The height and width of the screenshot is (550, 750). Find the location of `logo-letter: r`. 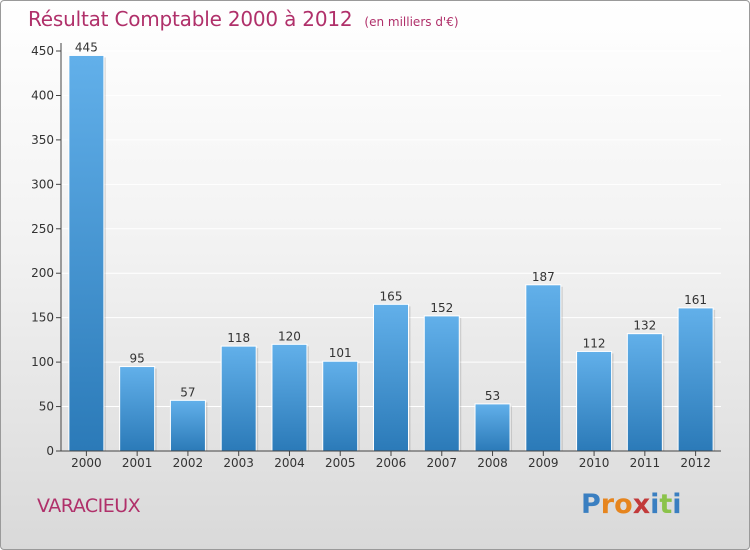

logo-letter: r is located at coordinates (607, 504).